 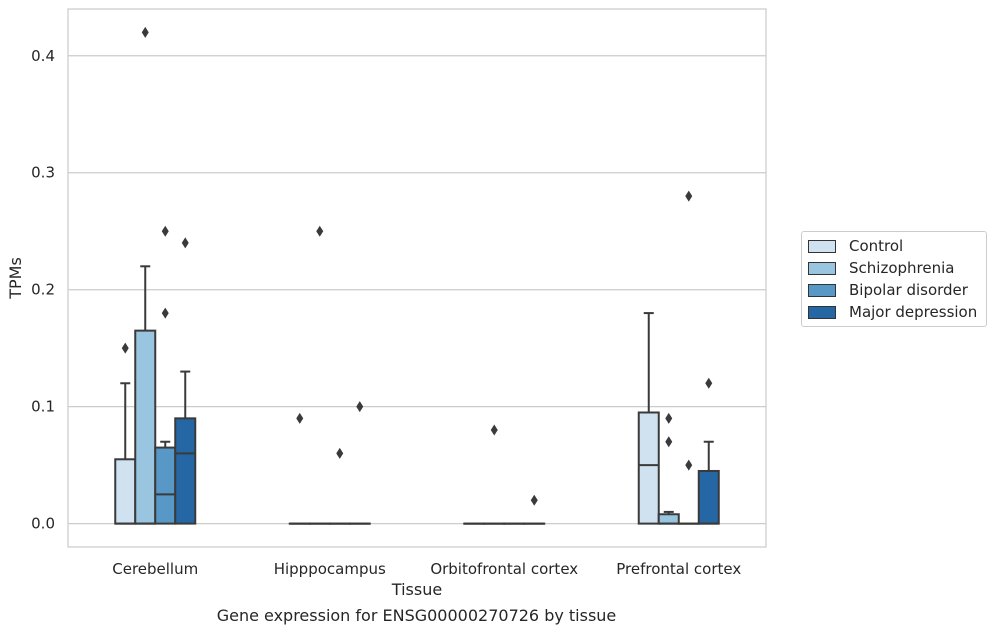 What do you see at coordinates (822, 268) in the screenshot?
I see `legend-swatch-schizophrenia` at bounding box center [822, 268].